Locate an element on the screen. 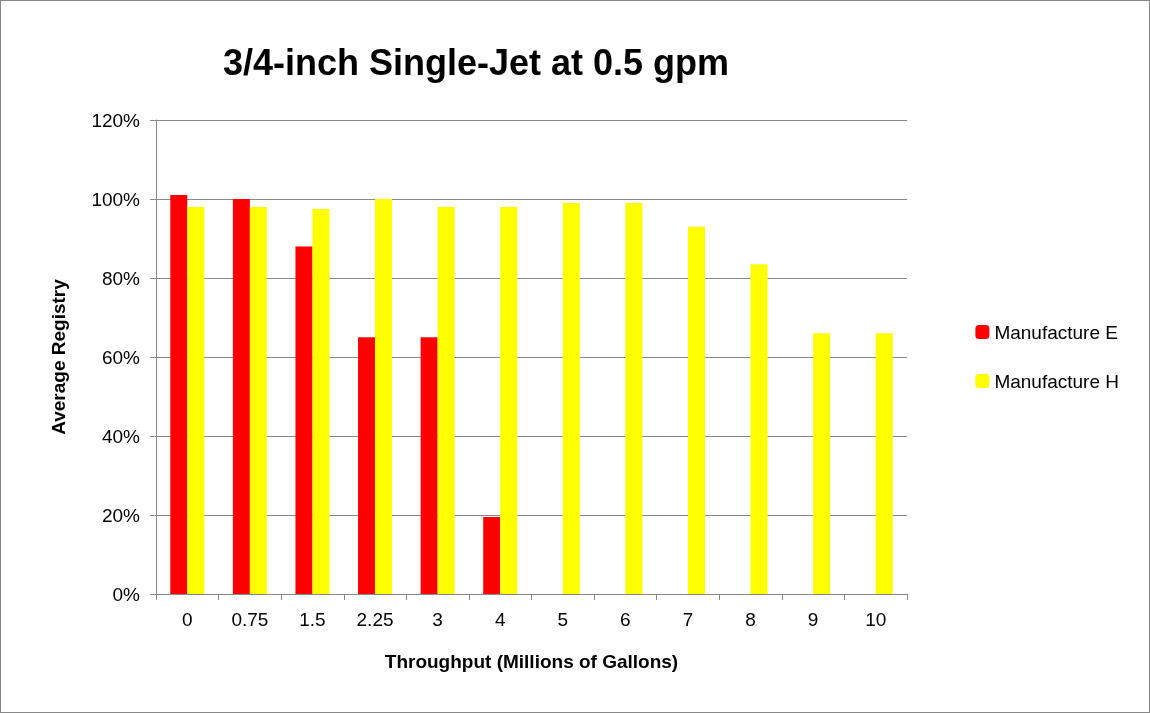 The height and width of the screenshot is (713, 1150). legend-label: Manufacture E is located at coordinates (1056, 332).